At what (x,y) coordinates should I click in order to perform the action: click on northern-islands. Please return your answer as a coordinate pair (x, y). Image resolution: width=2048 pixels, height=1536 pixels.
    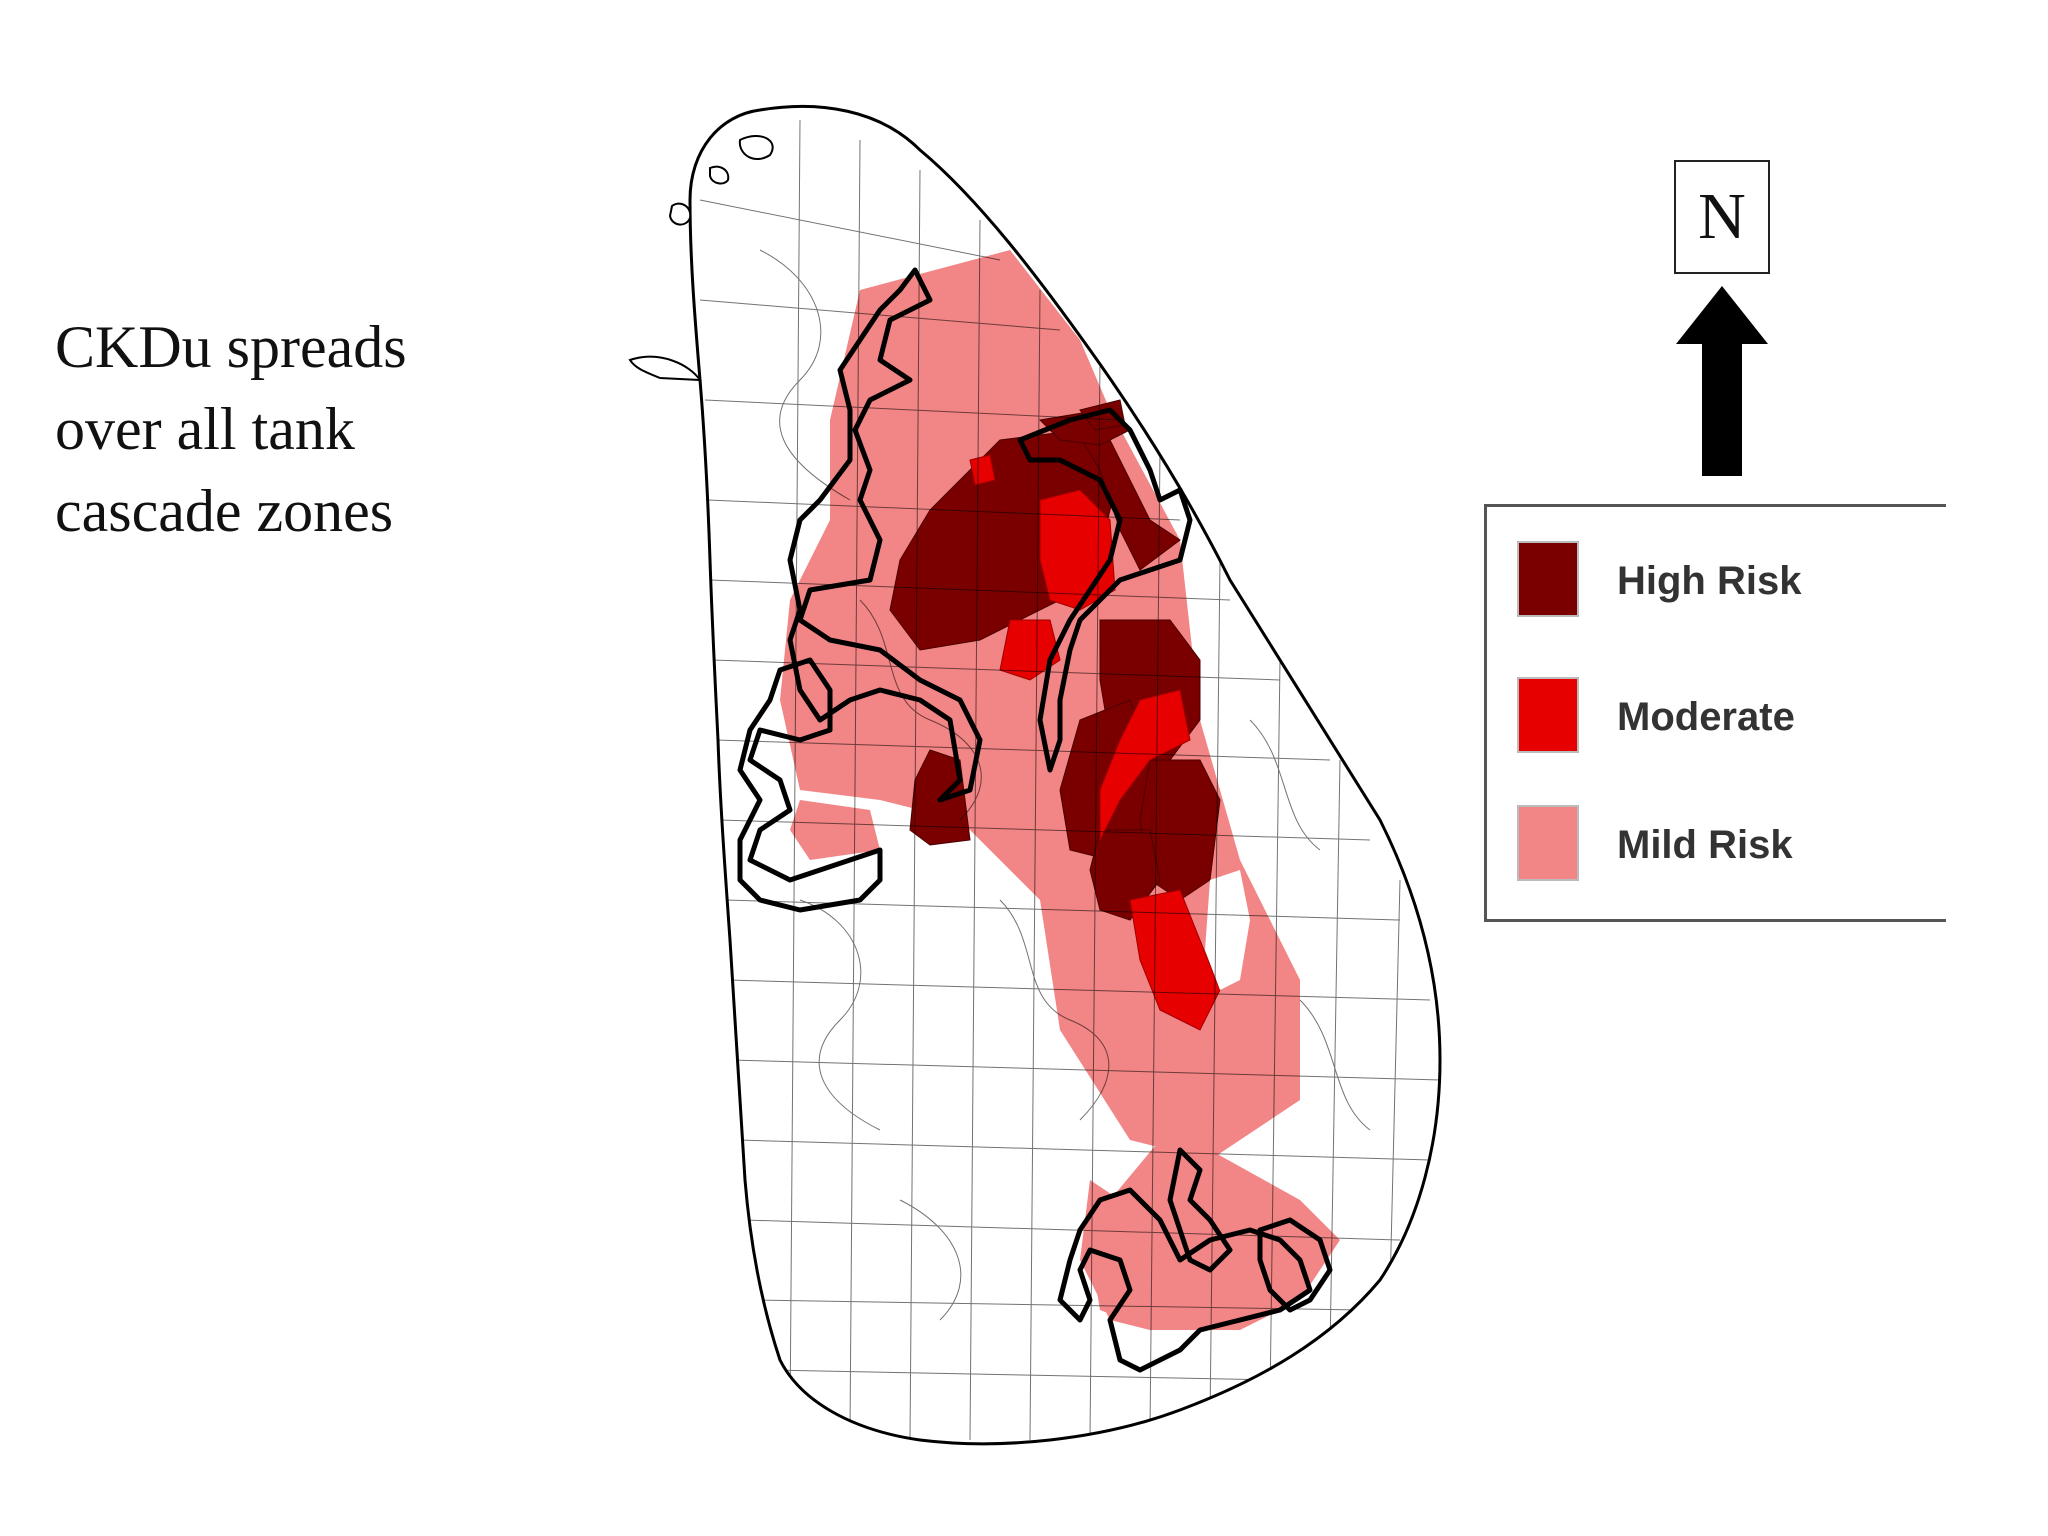
    Looking at the image, I should click on (701, 258).